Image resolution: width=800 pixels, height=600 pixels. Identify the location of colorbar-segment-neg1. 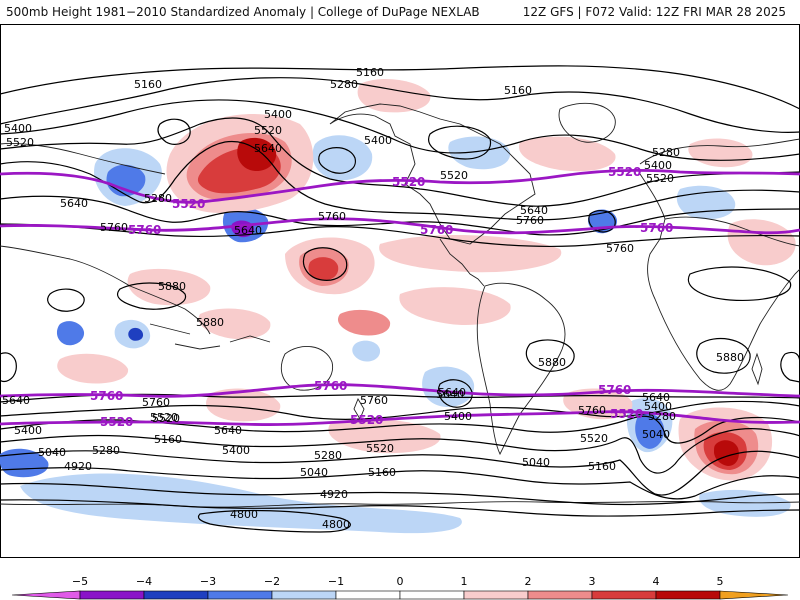
(304, 595).